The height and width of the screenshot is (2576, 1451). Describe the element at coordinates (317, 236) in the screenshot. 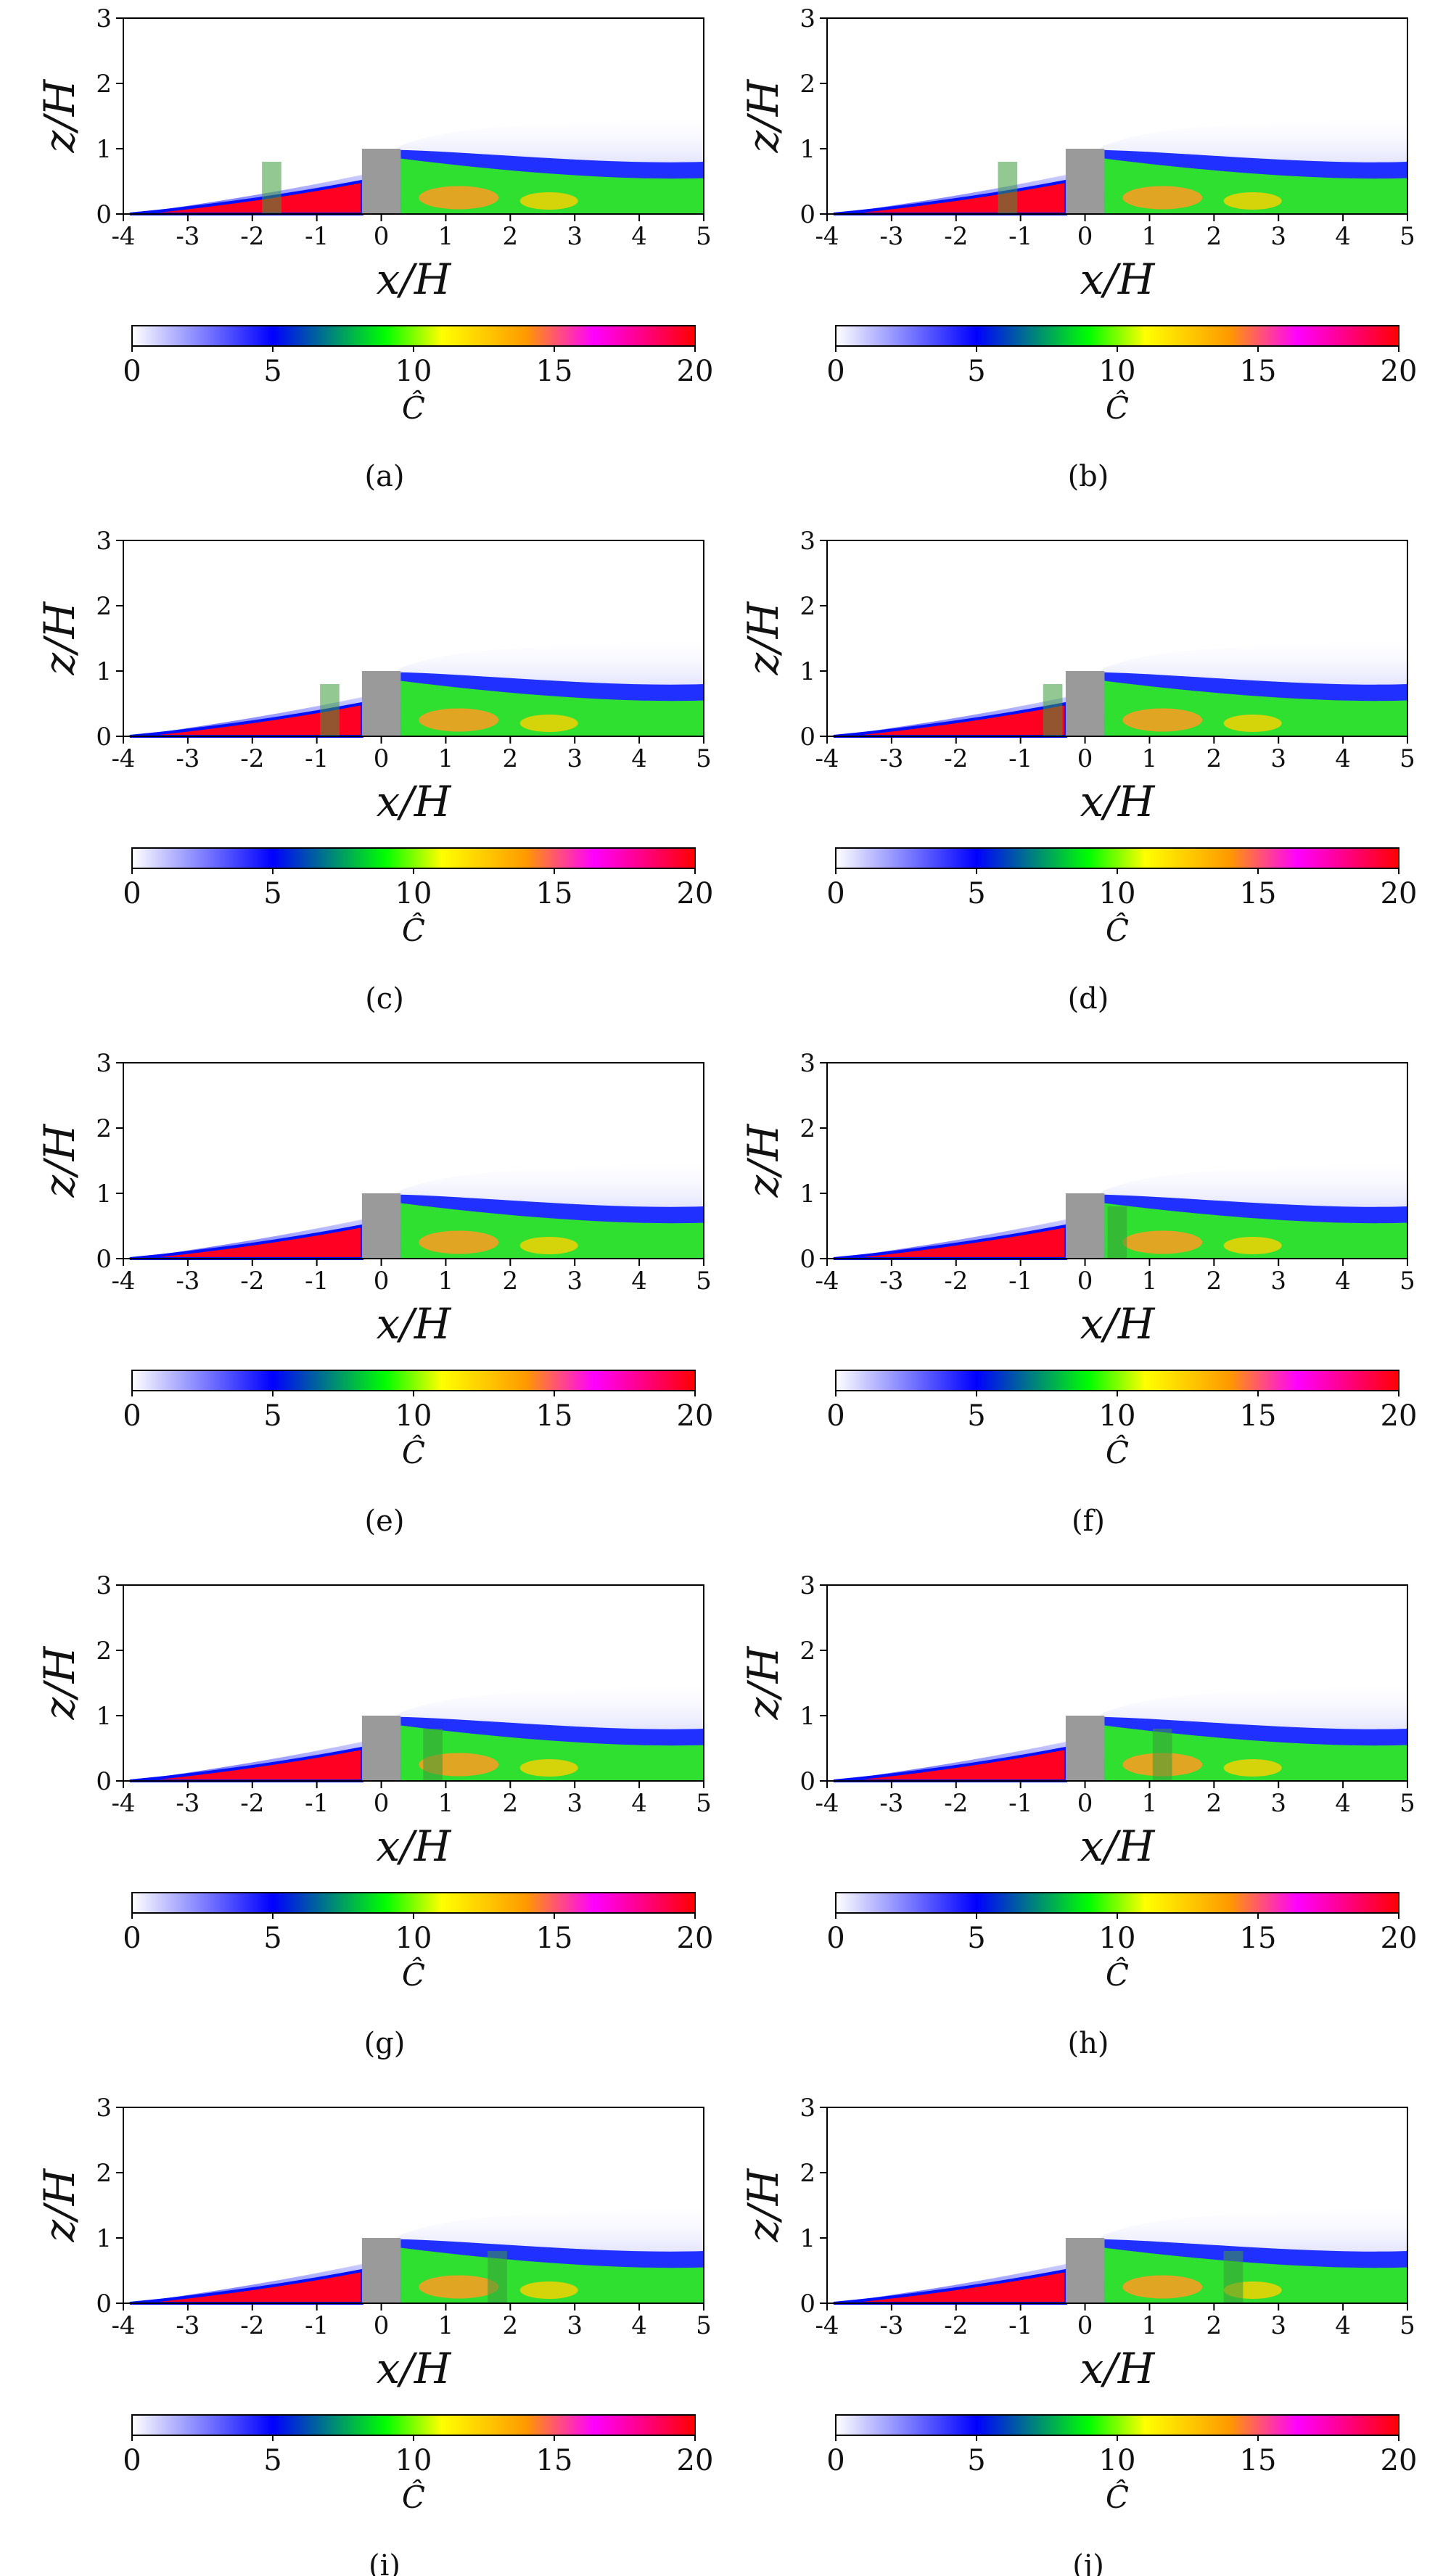

I see `x-tick-label: -1` at that location.